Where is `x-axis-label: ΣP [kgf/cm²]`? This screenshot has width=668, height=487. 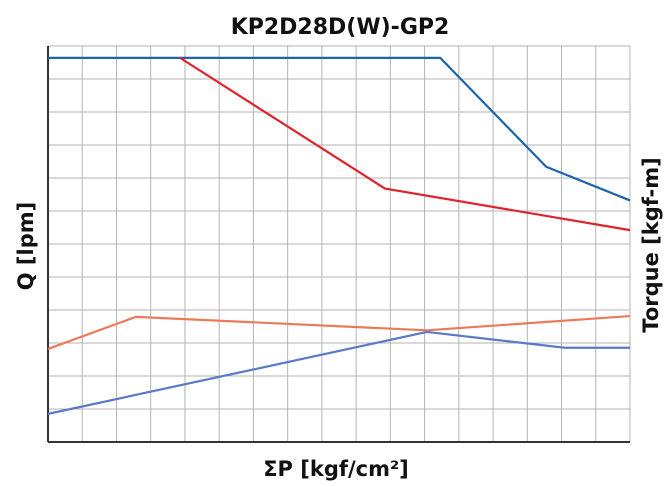
x-axis-label: ΣP [kgf/cm²] is located at coordinates (336, 469).